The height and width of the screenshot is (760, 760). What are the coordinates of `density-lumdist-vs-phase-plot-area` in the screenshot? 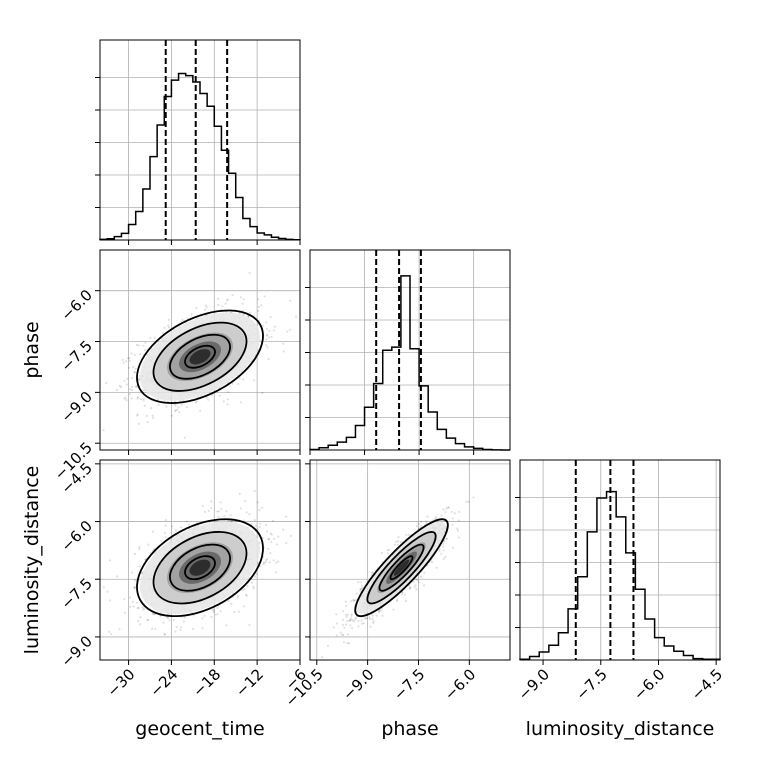 It's located at (397, 577).